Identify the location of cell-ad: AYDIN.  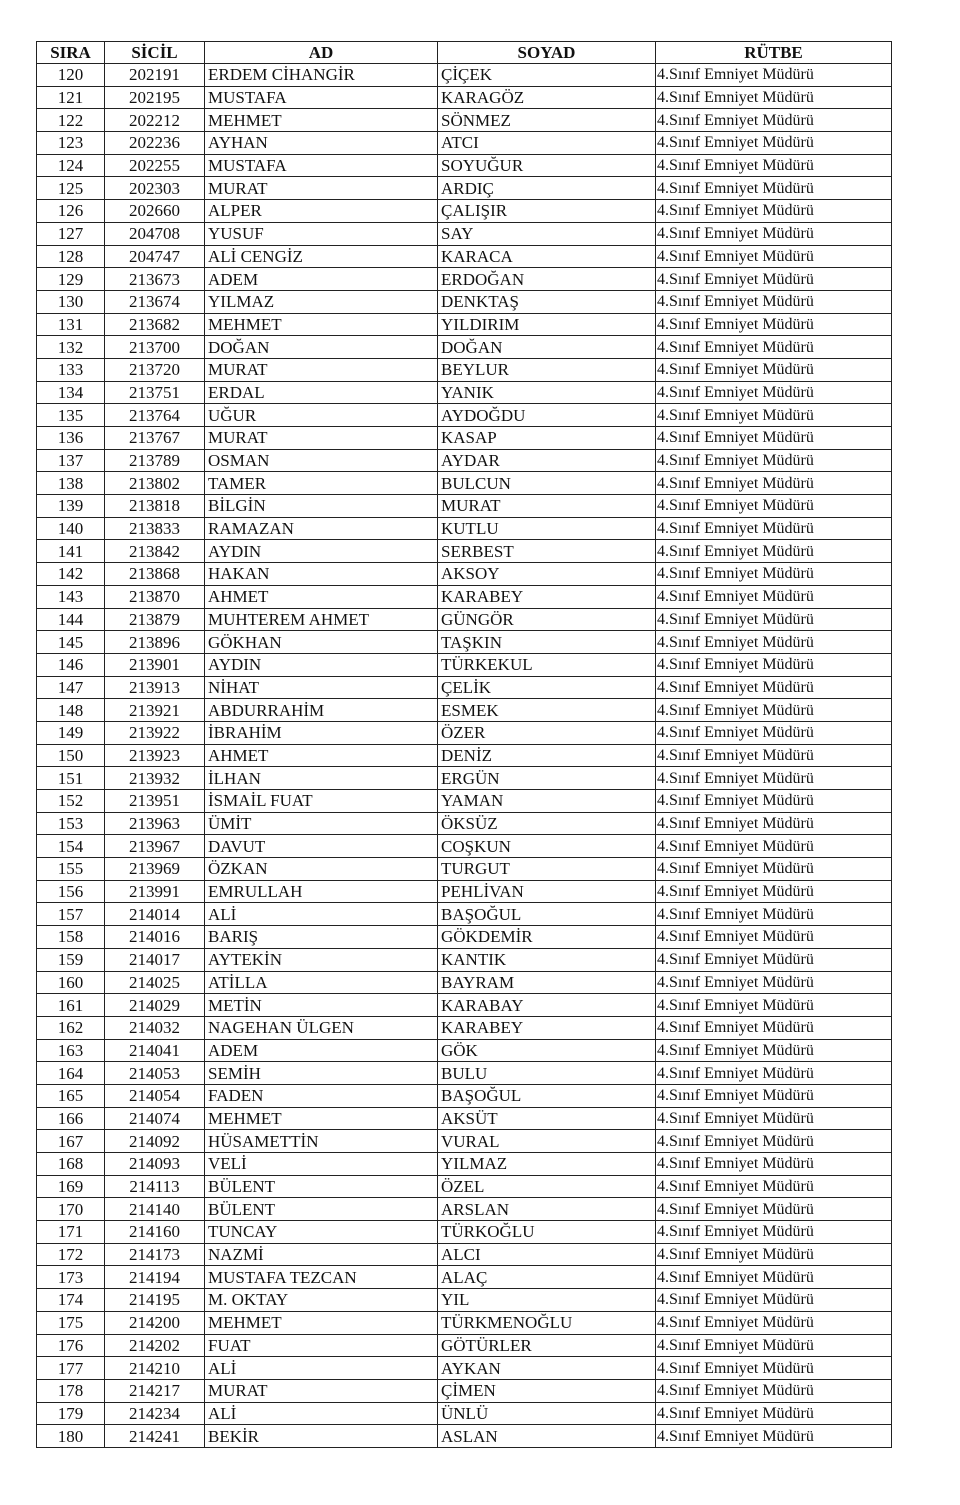
(321, 664).